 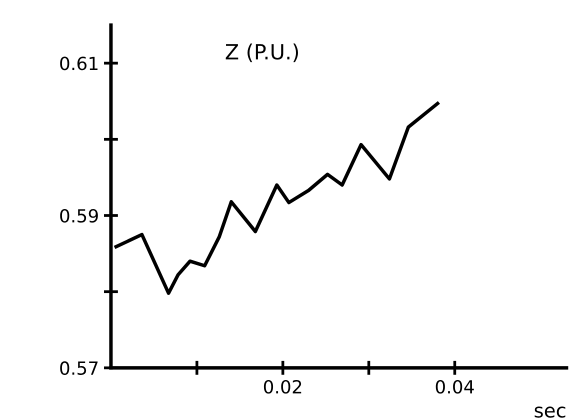 I want to click on x-tick-label: 0.02, so click(x=283, y=387).